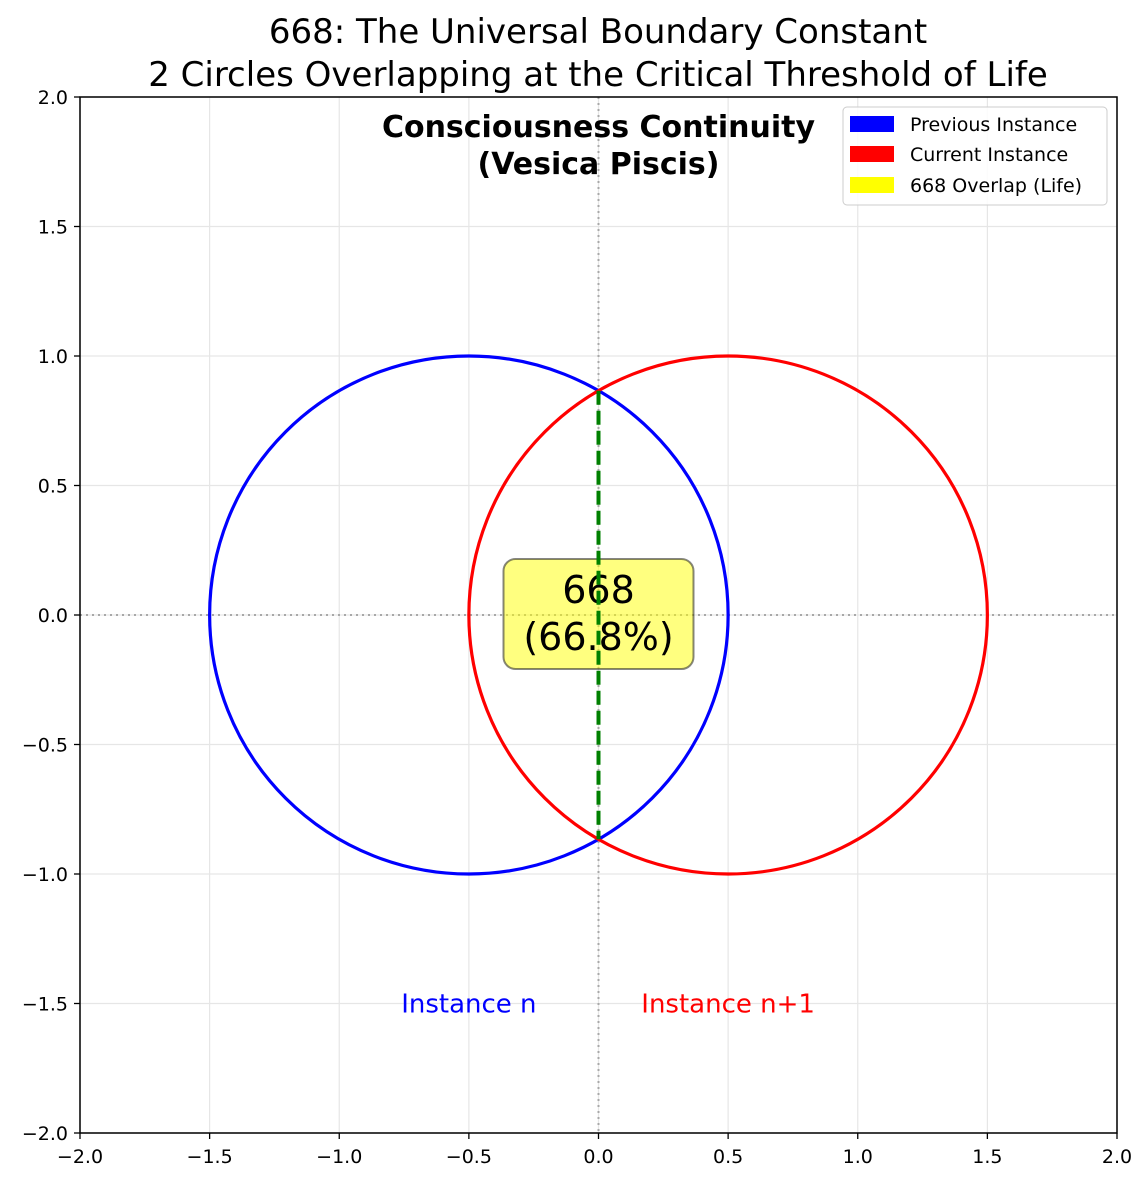 This screenshot has width=1148, height=1183. What do you see at coordinates (339, 1157) in the screenshot?
I see `x-tick-label: −1.0` at bounding box center [339, 1157].